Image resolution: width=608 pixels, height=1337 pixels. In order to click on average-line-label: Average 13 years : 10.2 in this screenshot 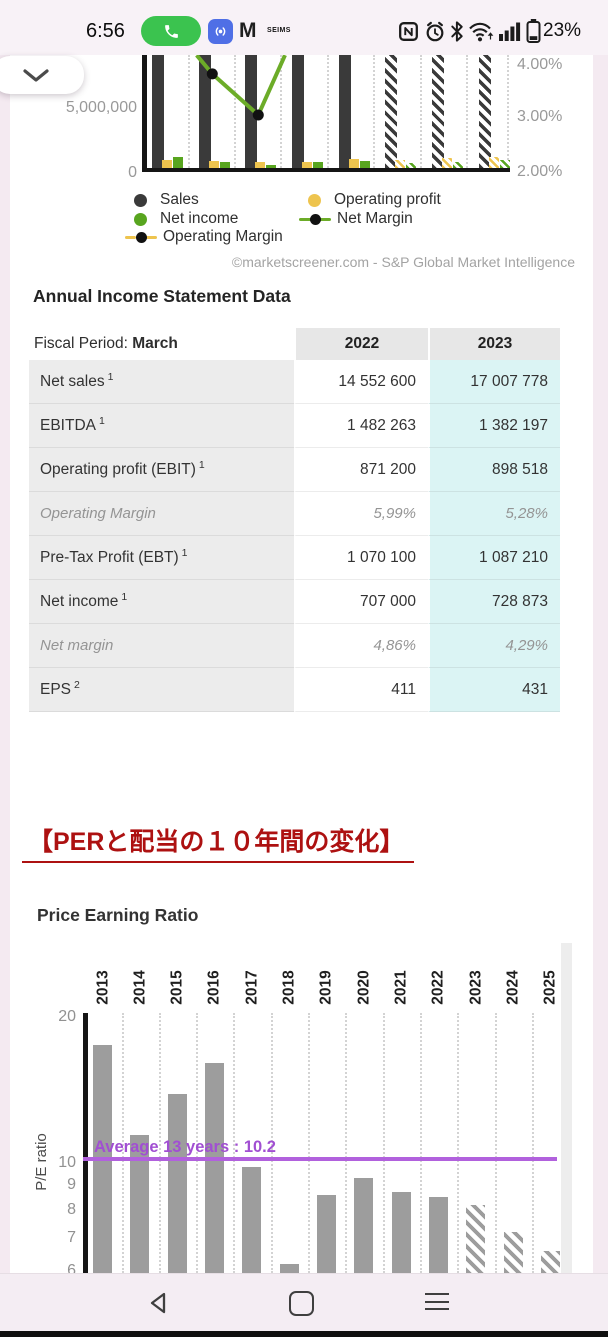, I will do `click(185, 1147)`.